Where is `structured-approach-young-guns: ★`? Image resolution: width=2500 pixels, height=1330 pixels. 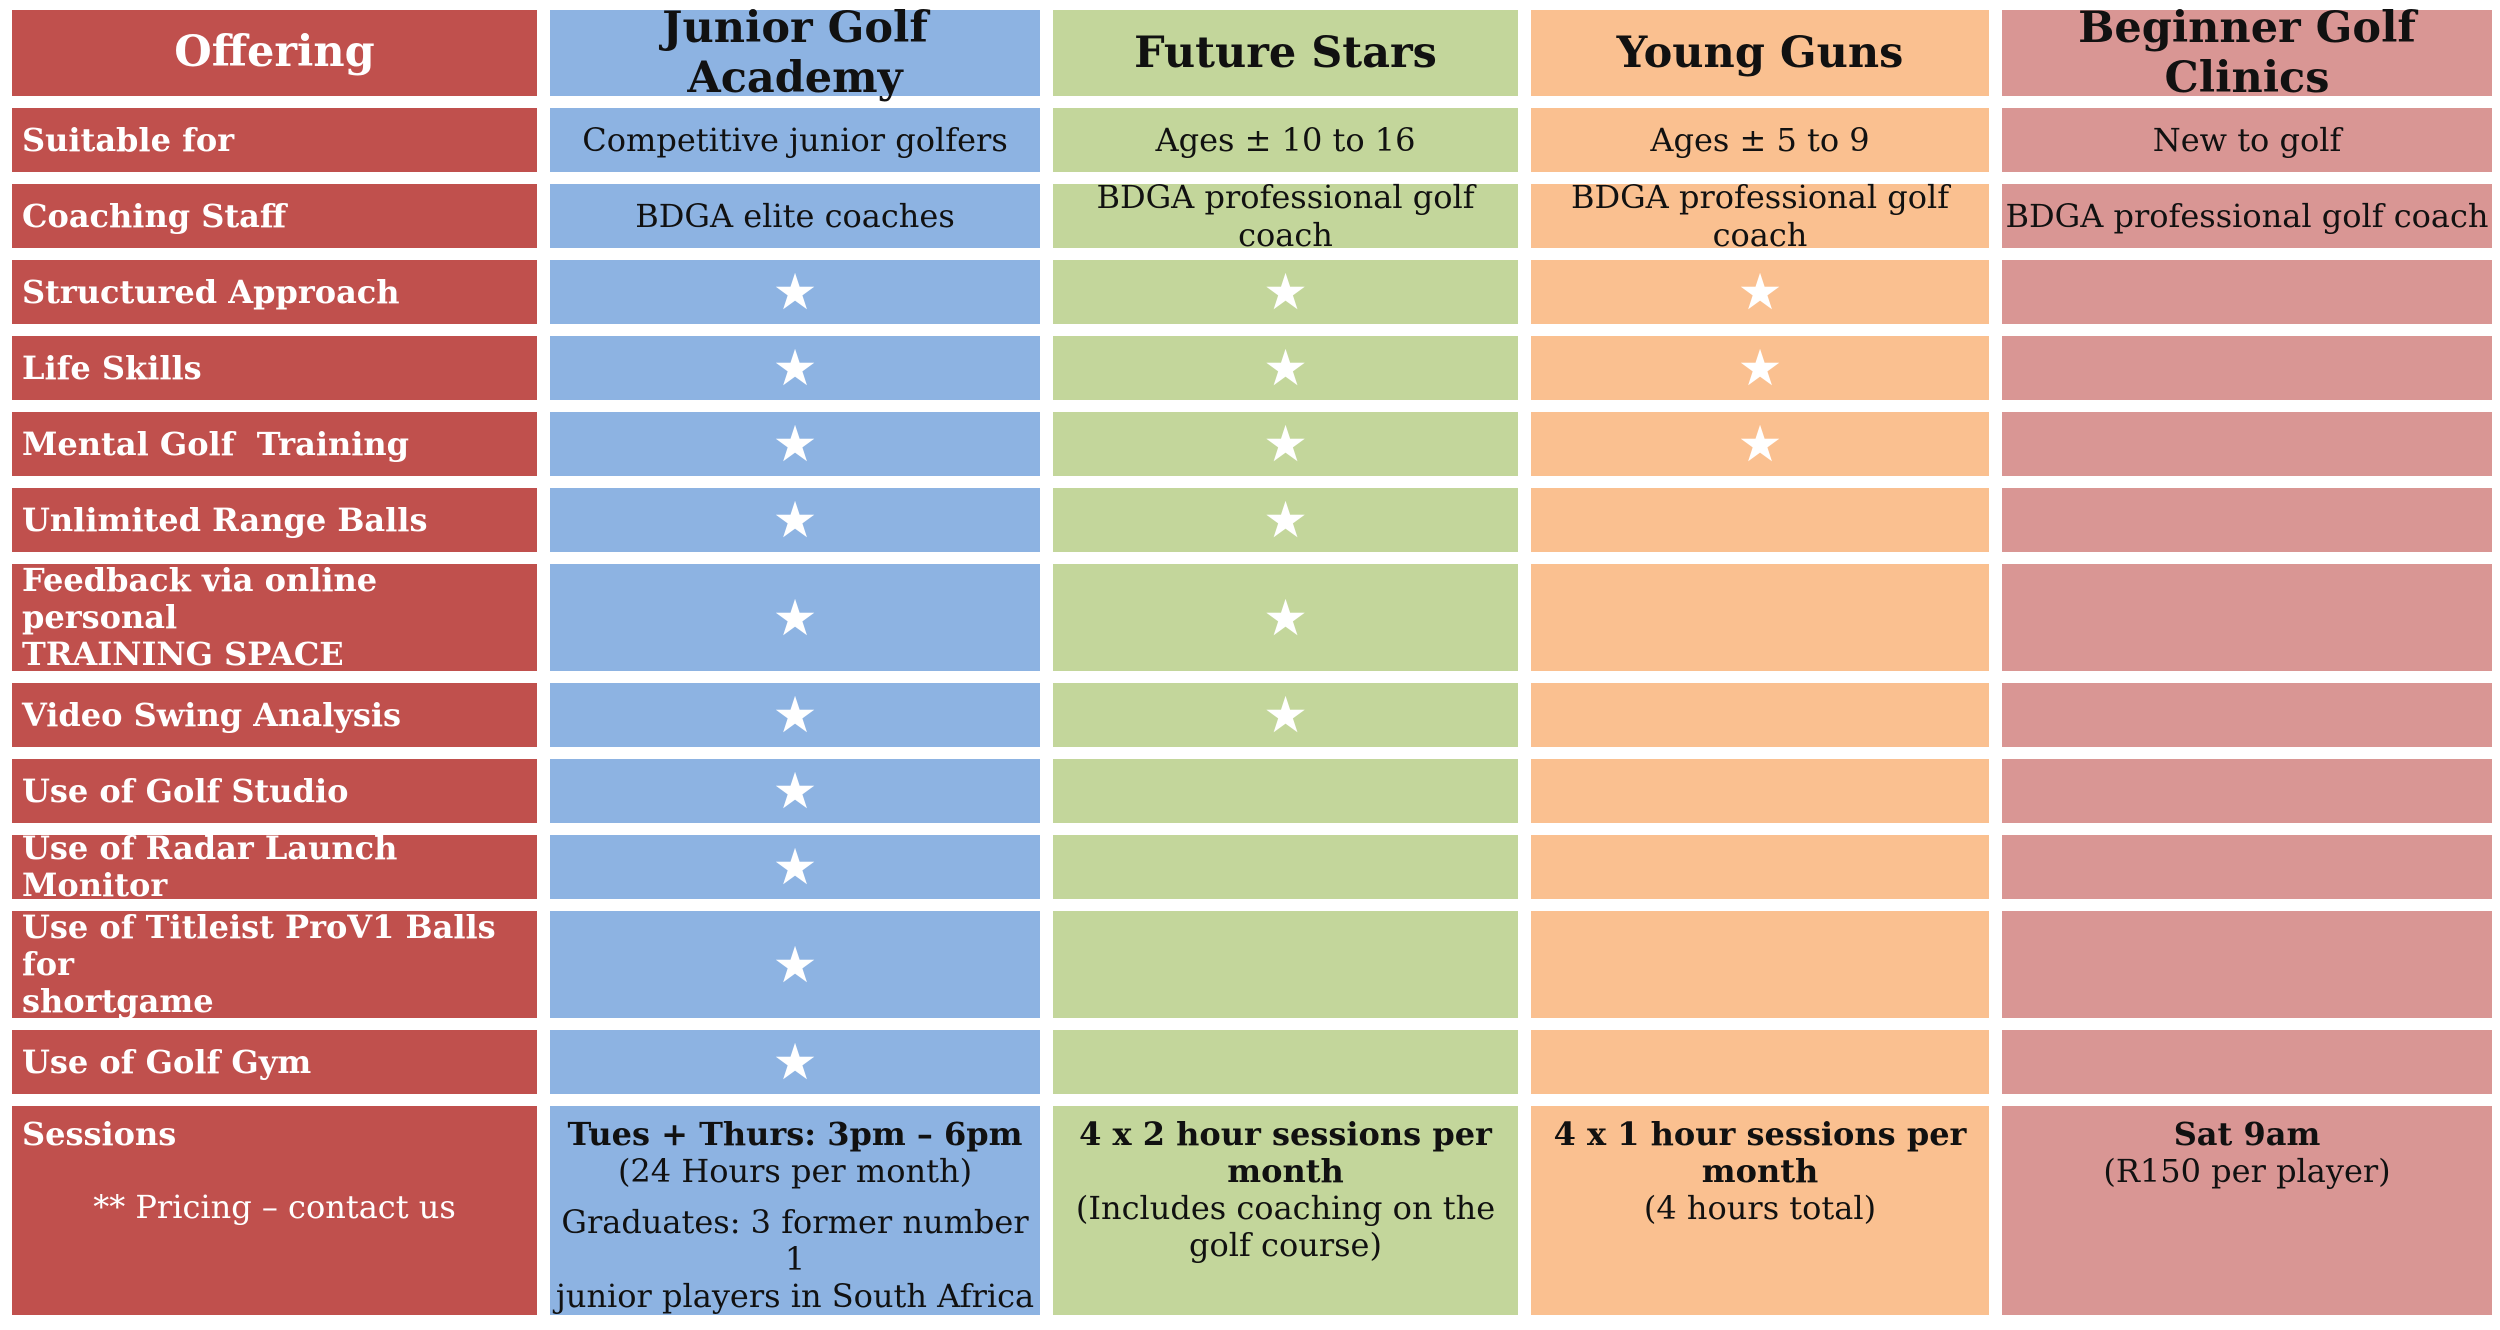
structured-approach-young-guns: ★ is located at coordinates (1760, 292).